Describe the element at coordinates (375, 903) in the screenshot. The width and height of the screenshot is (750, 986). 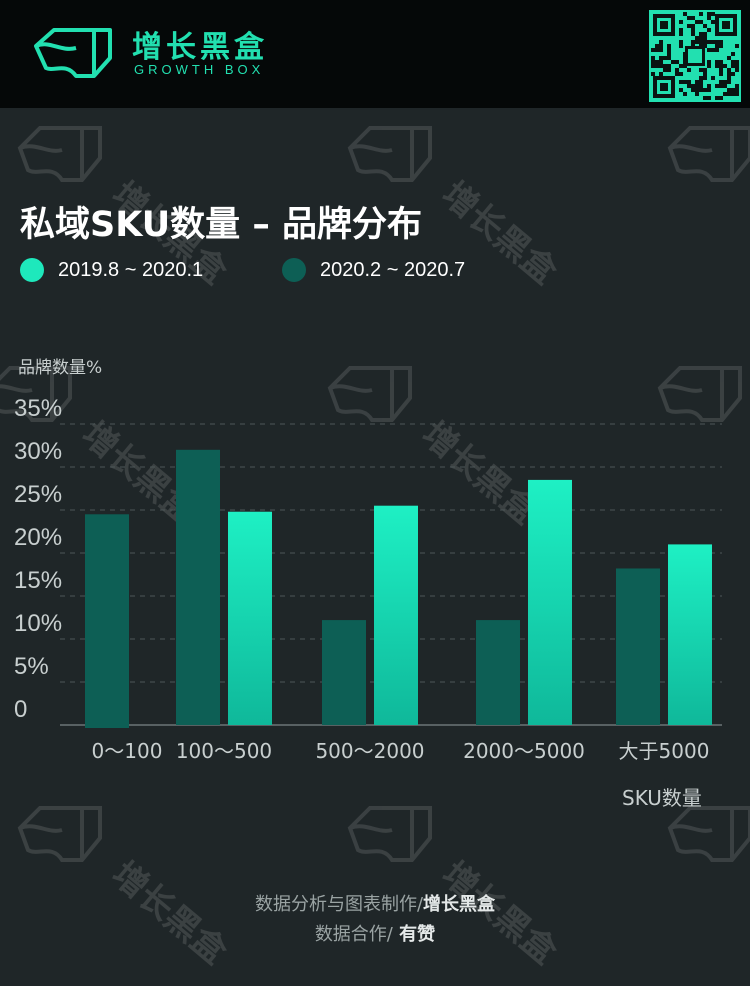
I see `footer-credit: 数据分析与图表制作/增长黑盒` at that location.